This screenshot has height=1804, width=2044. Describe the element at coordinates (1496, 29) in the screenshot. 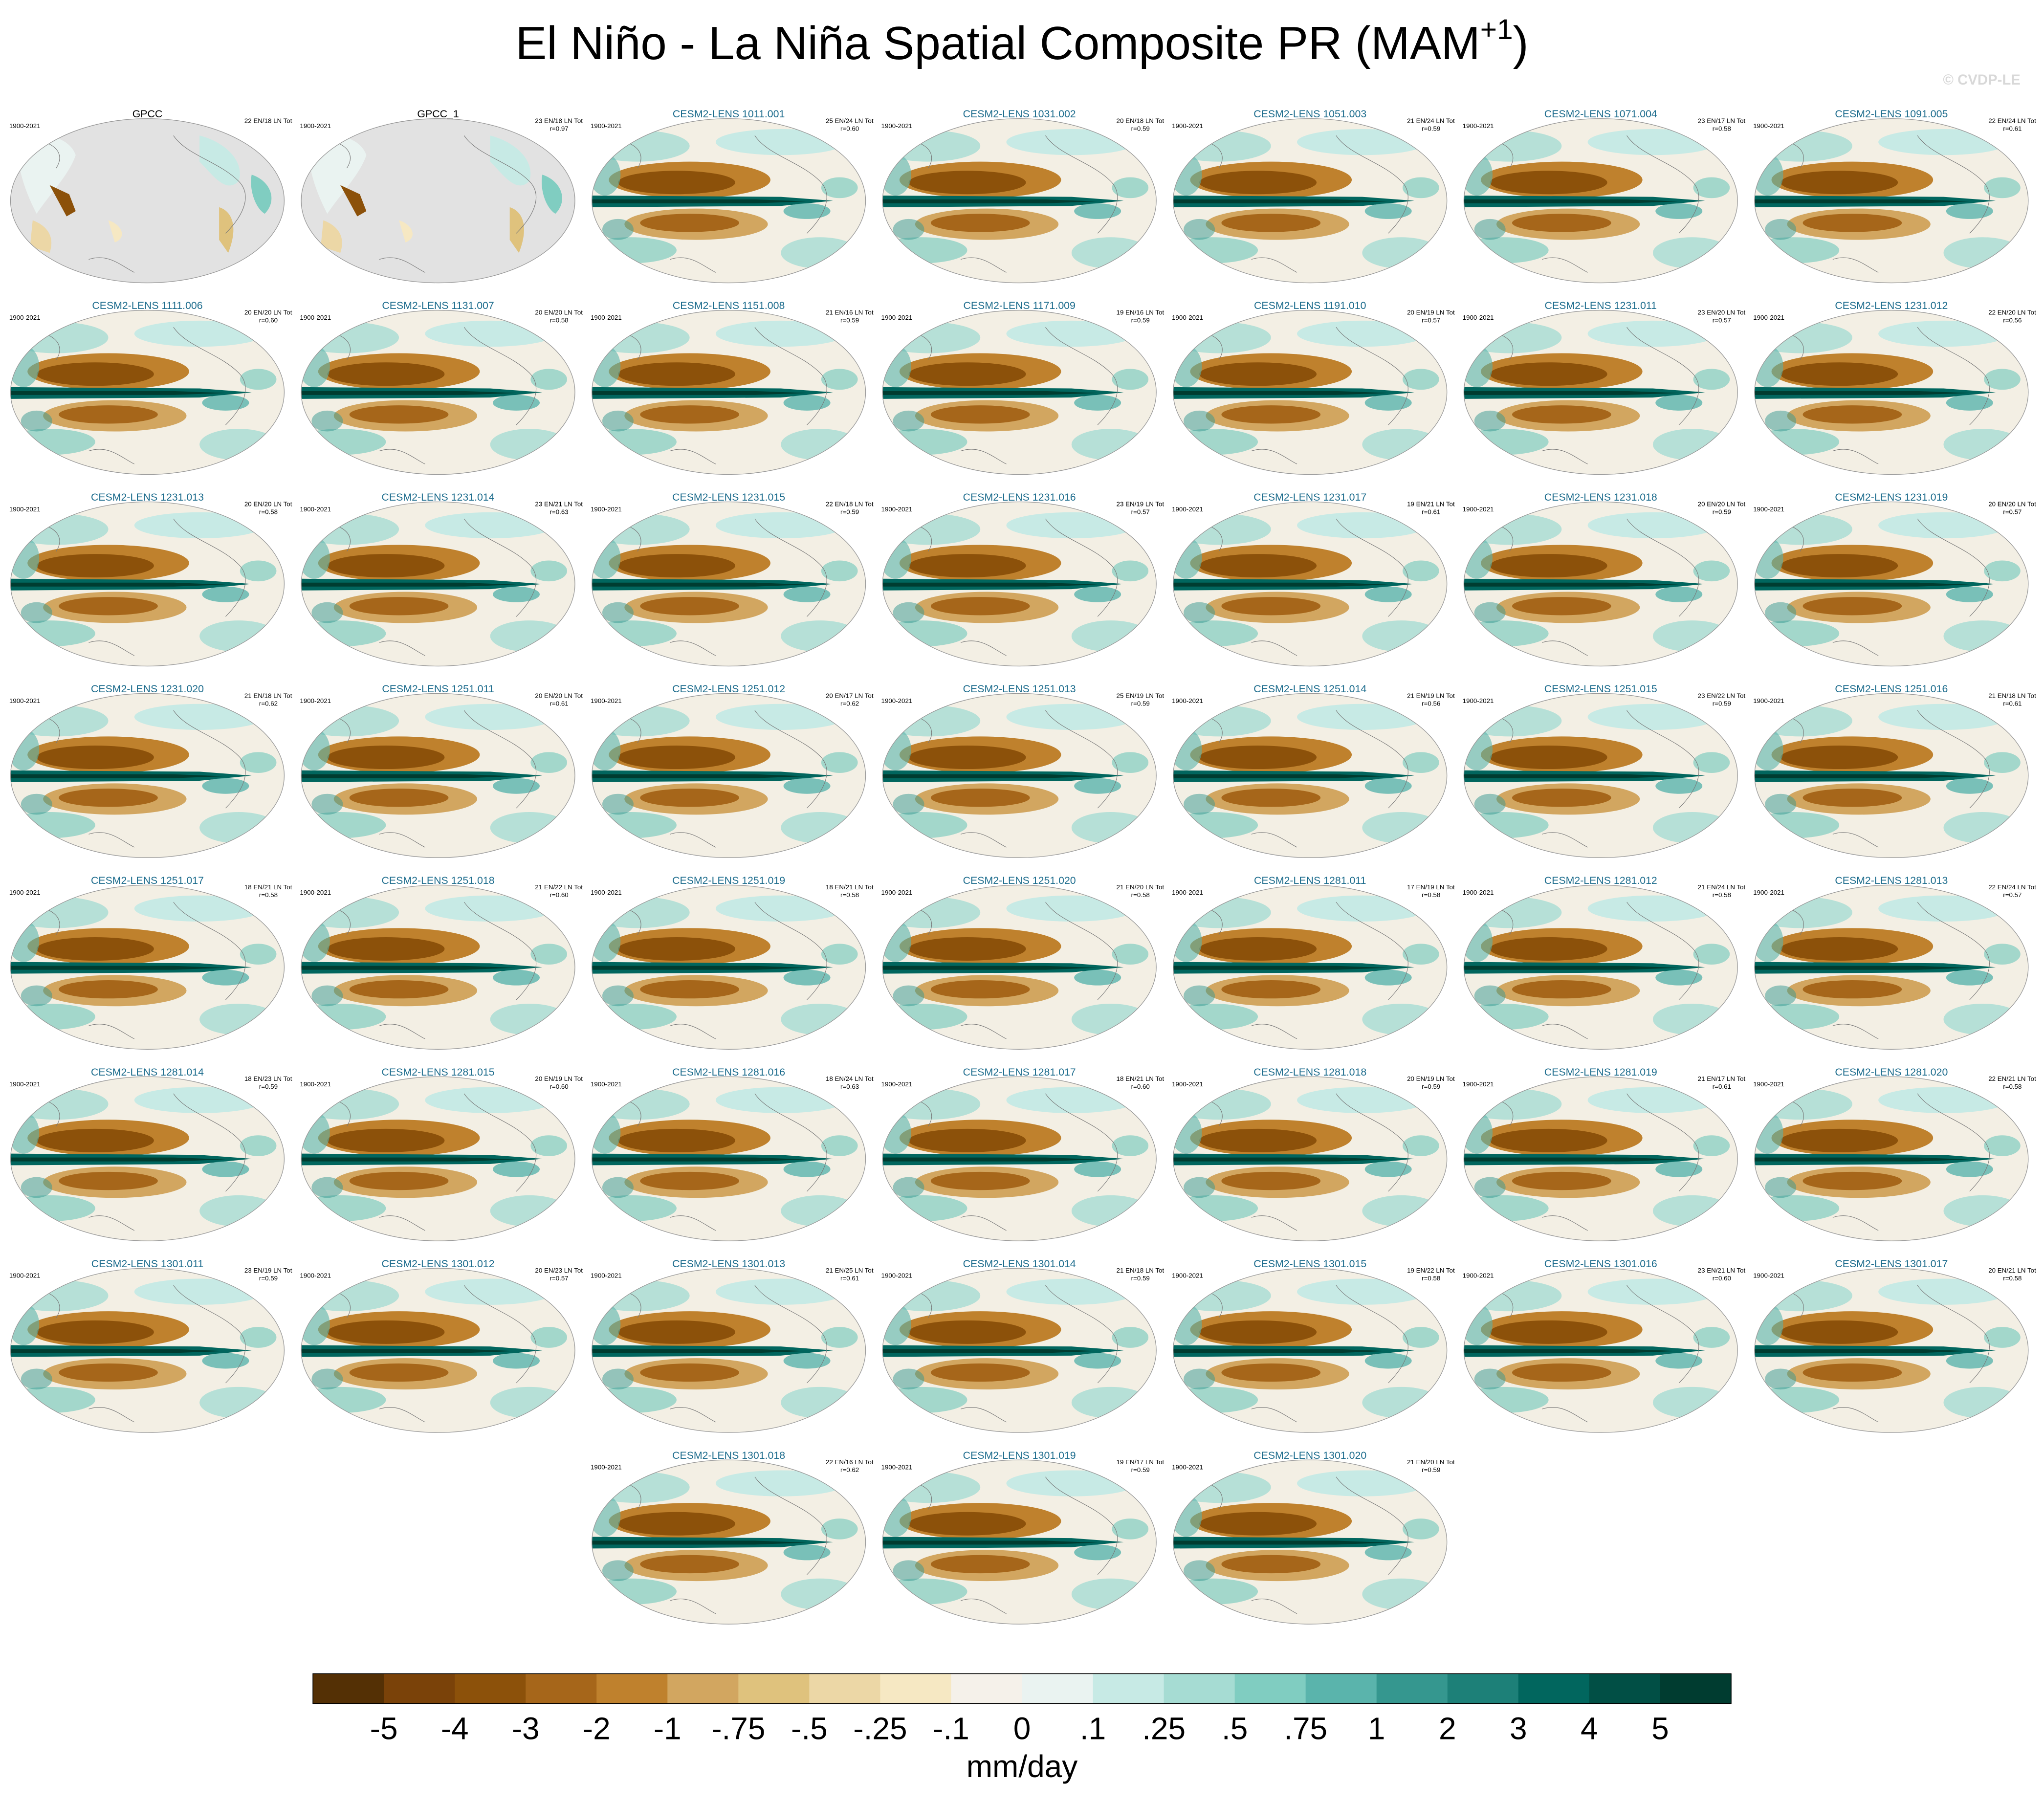

I see `title-superscript: +1` at that location.